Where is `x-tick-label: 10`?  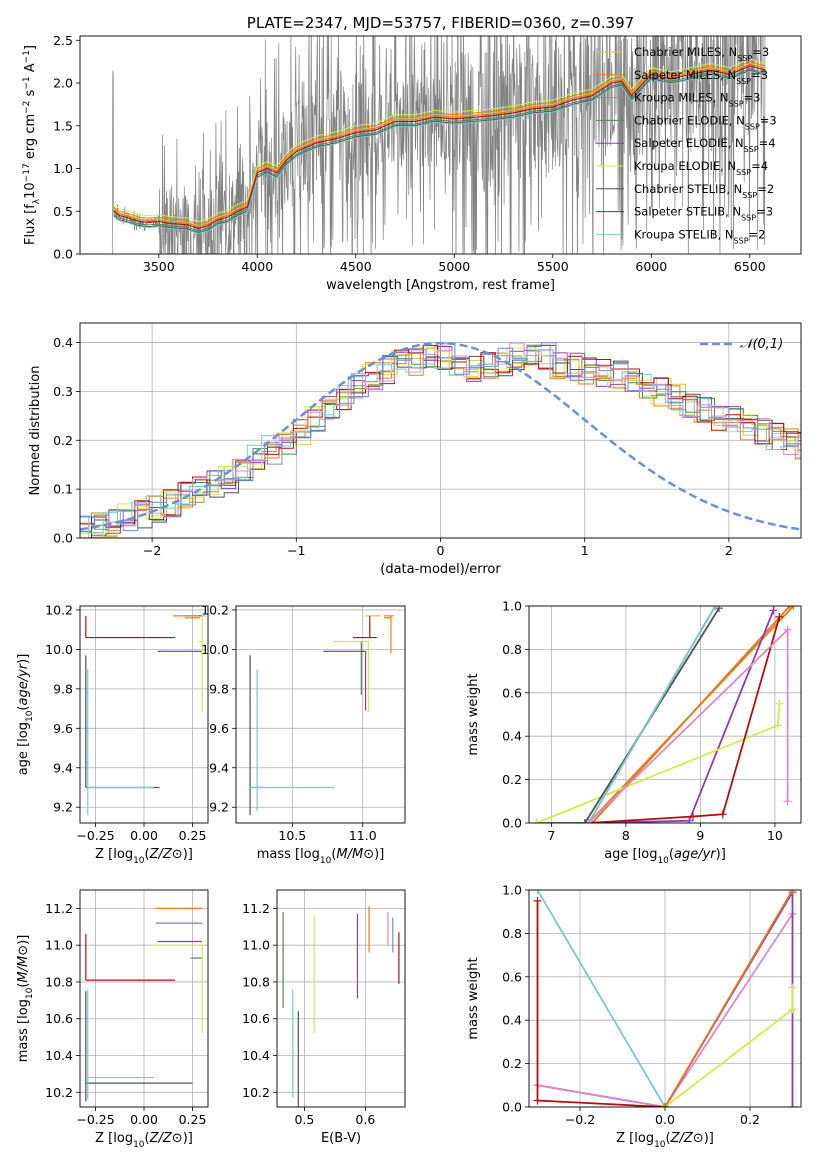
x-tick-label: 10 is located at coordinates (775, 835).